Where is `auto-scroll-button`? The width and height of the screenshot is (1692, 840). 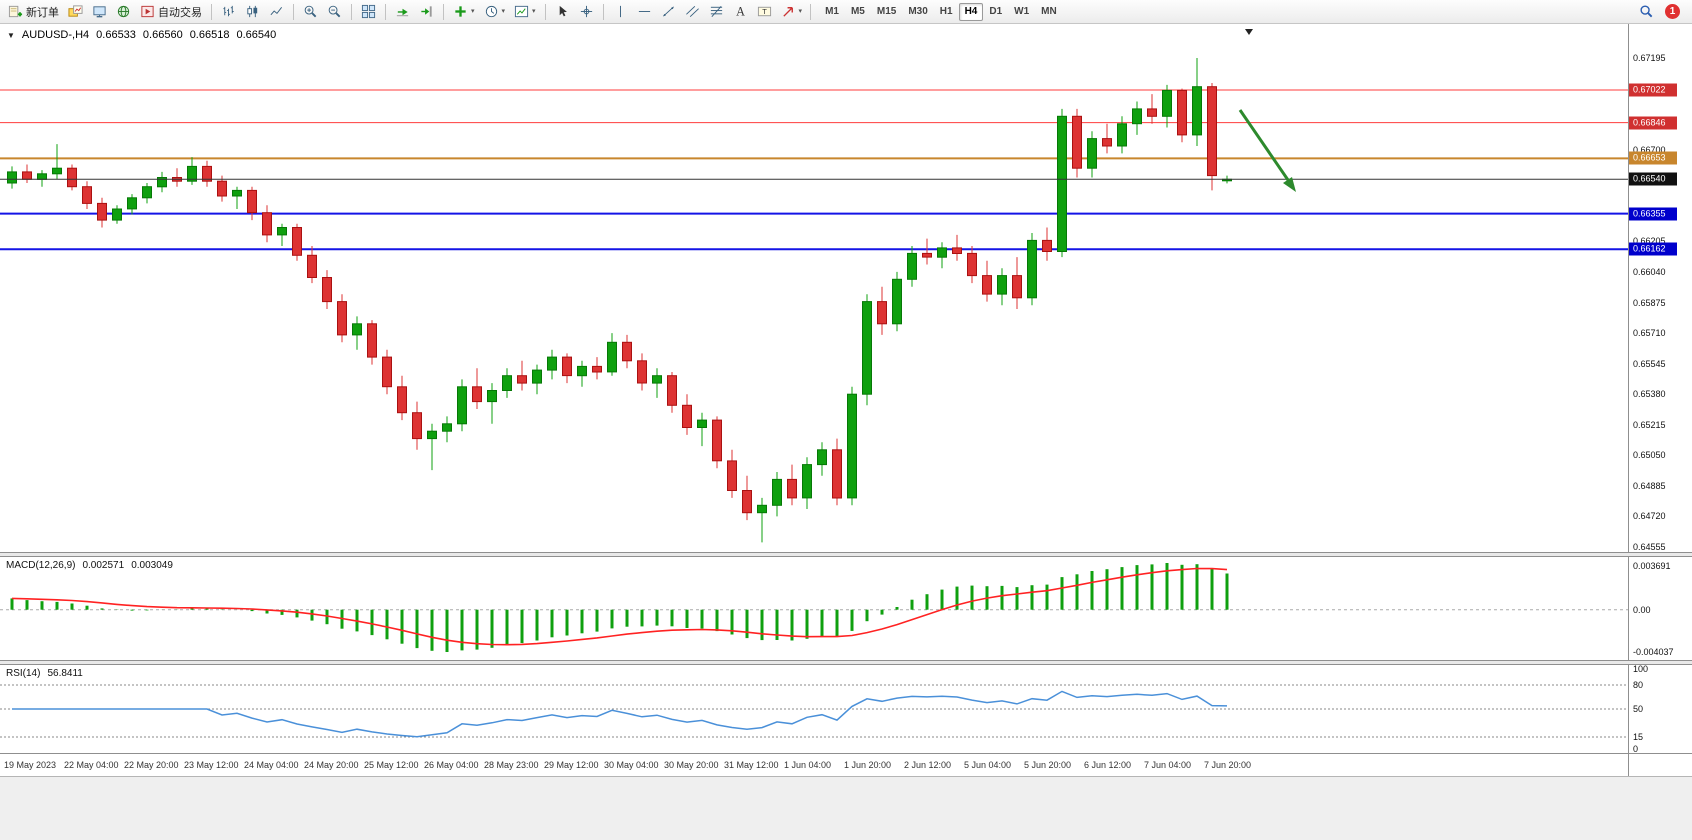 auto-scroll-button is located at coordinates (402, 12).